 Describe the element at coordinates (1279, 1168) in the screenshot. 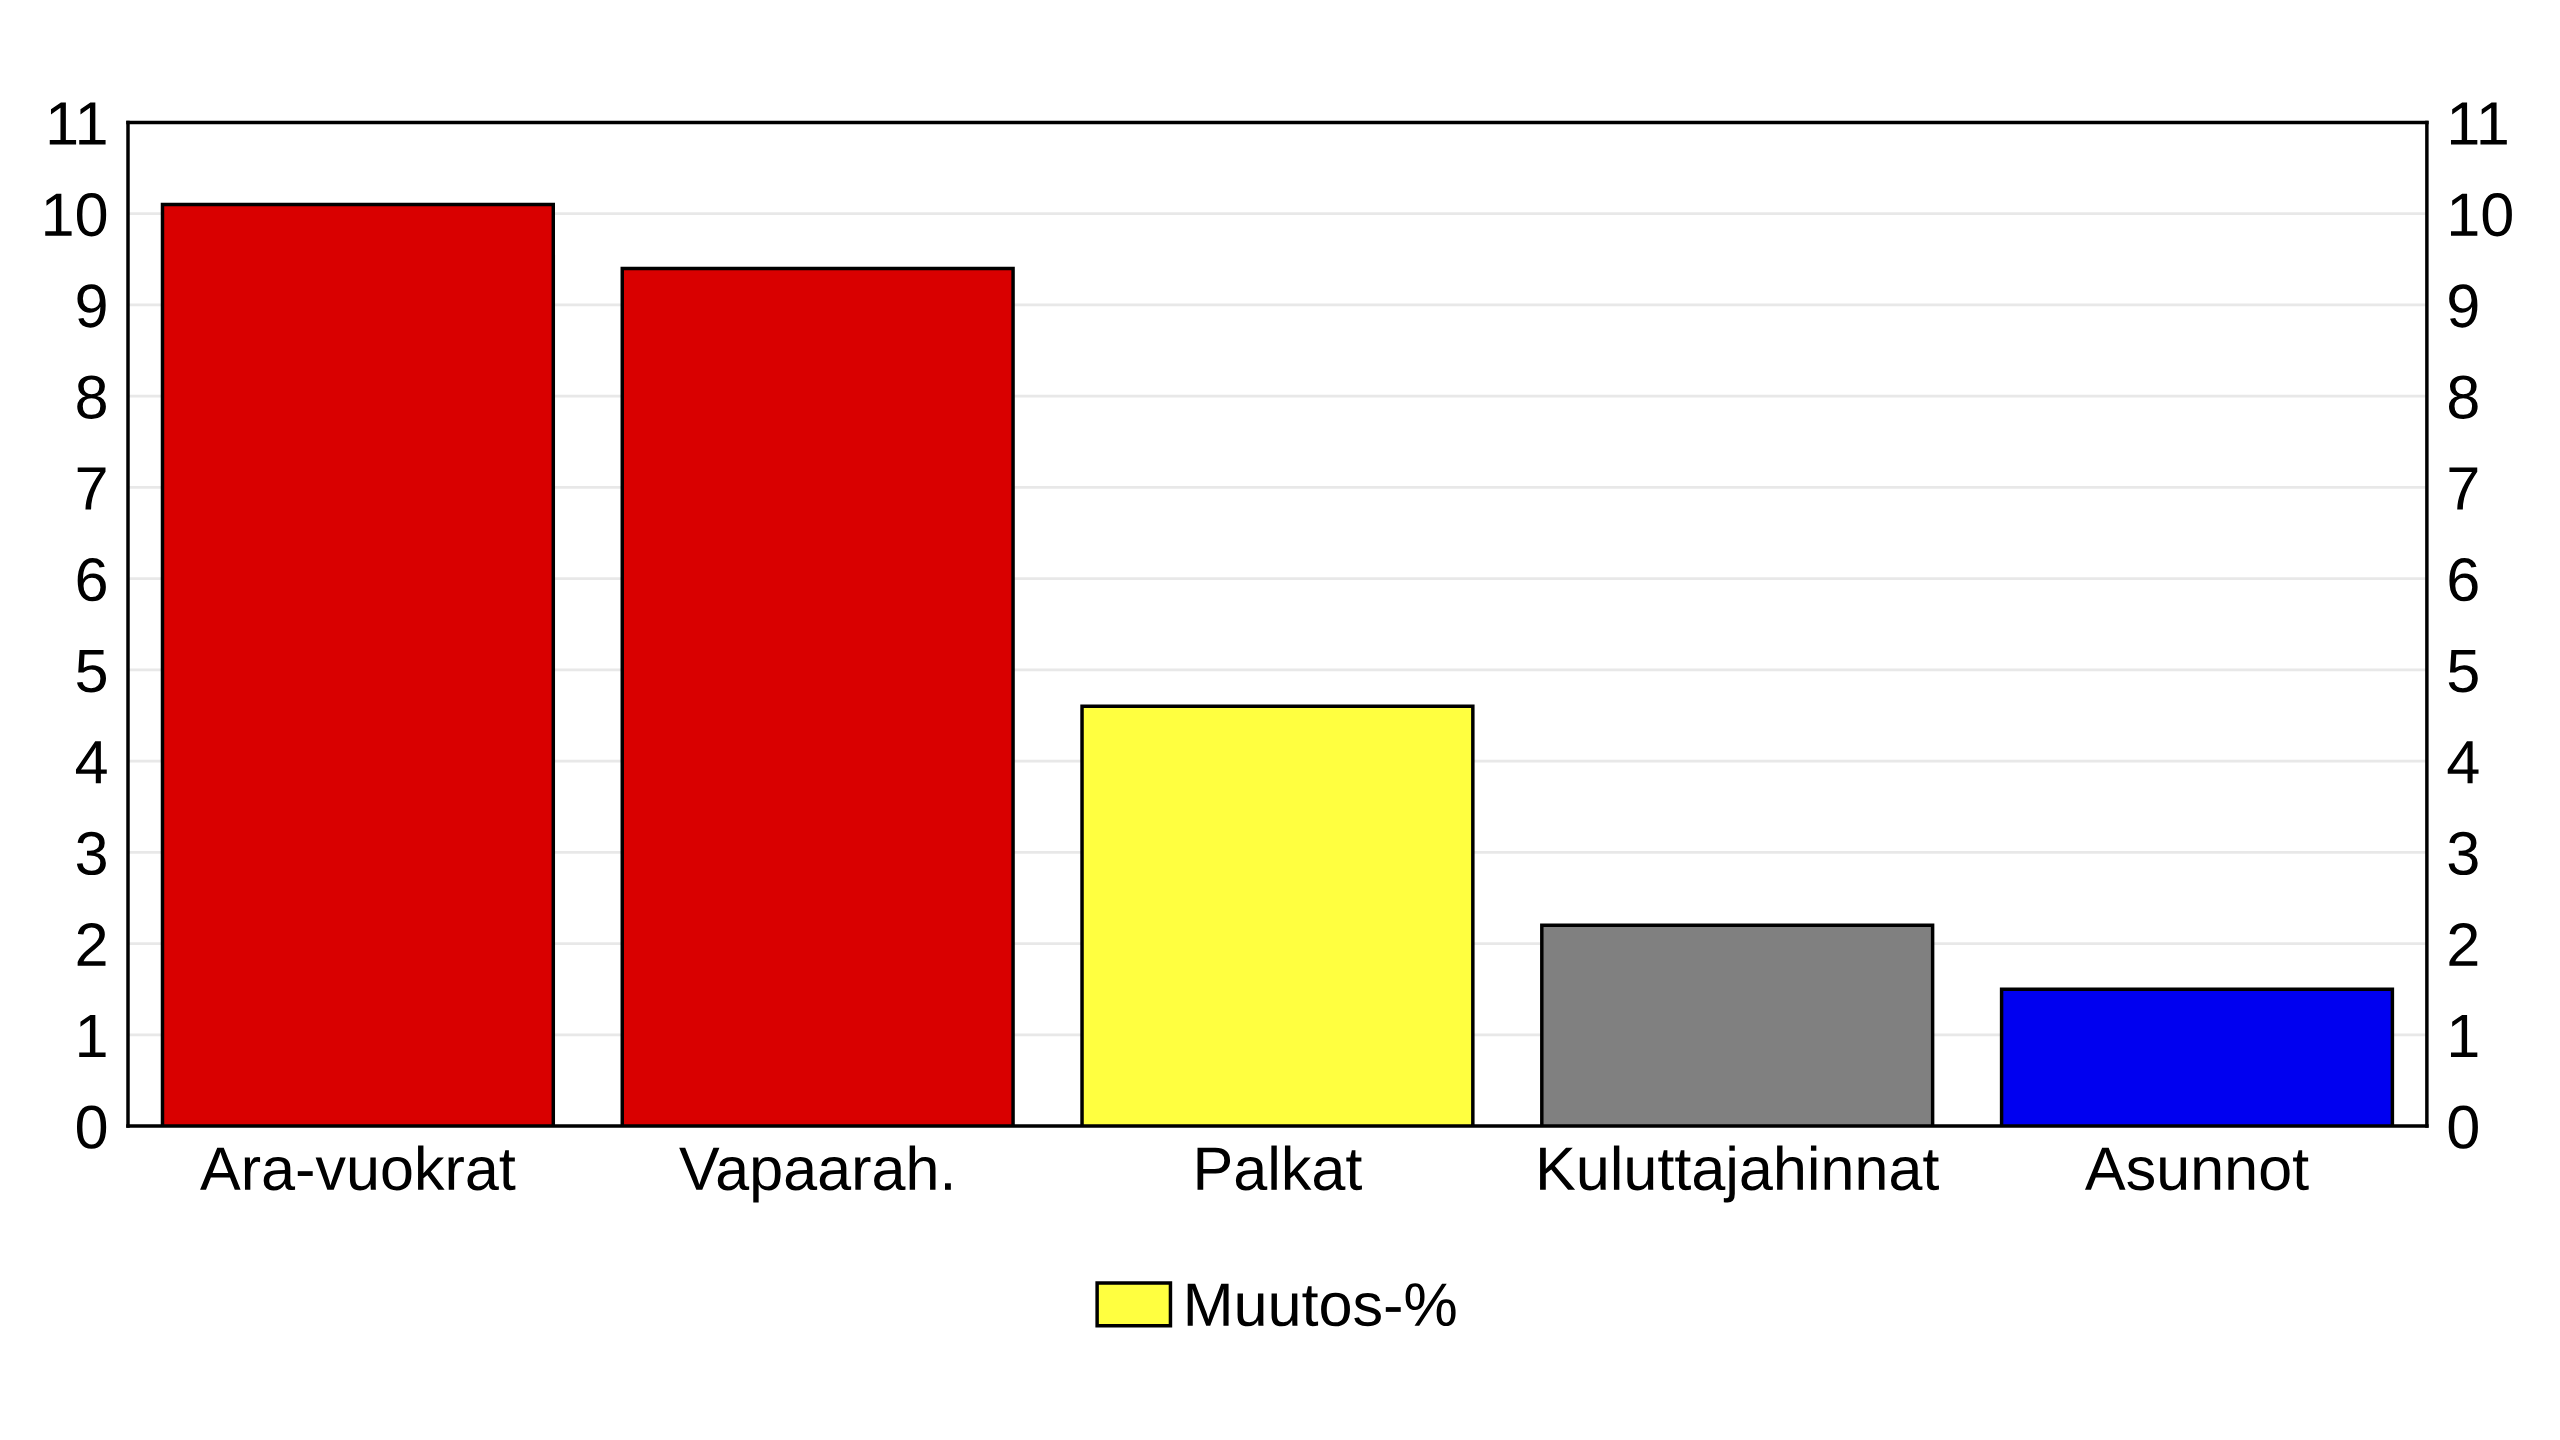

I see `x-tick-label: Palkat` at that location.